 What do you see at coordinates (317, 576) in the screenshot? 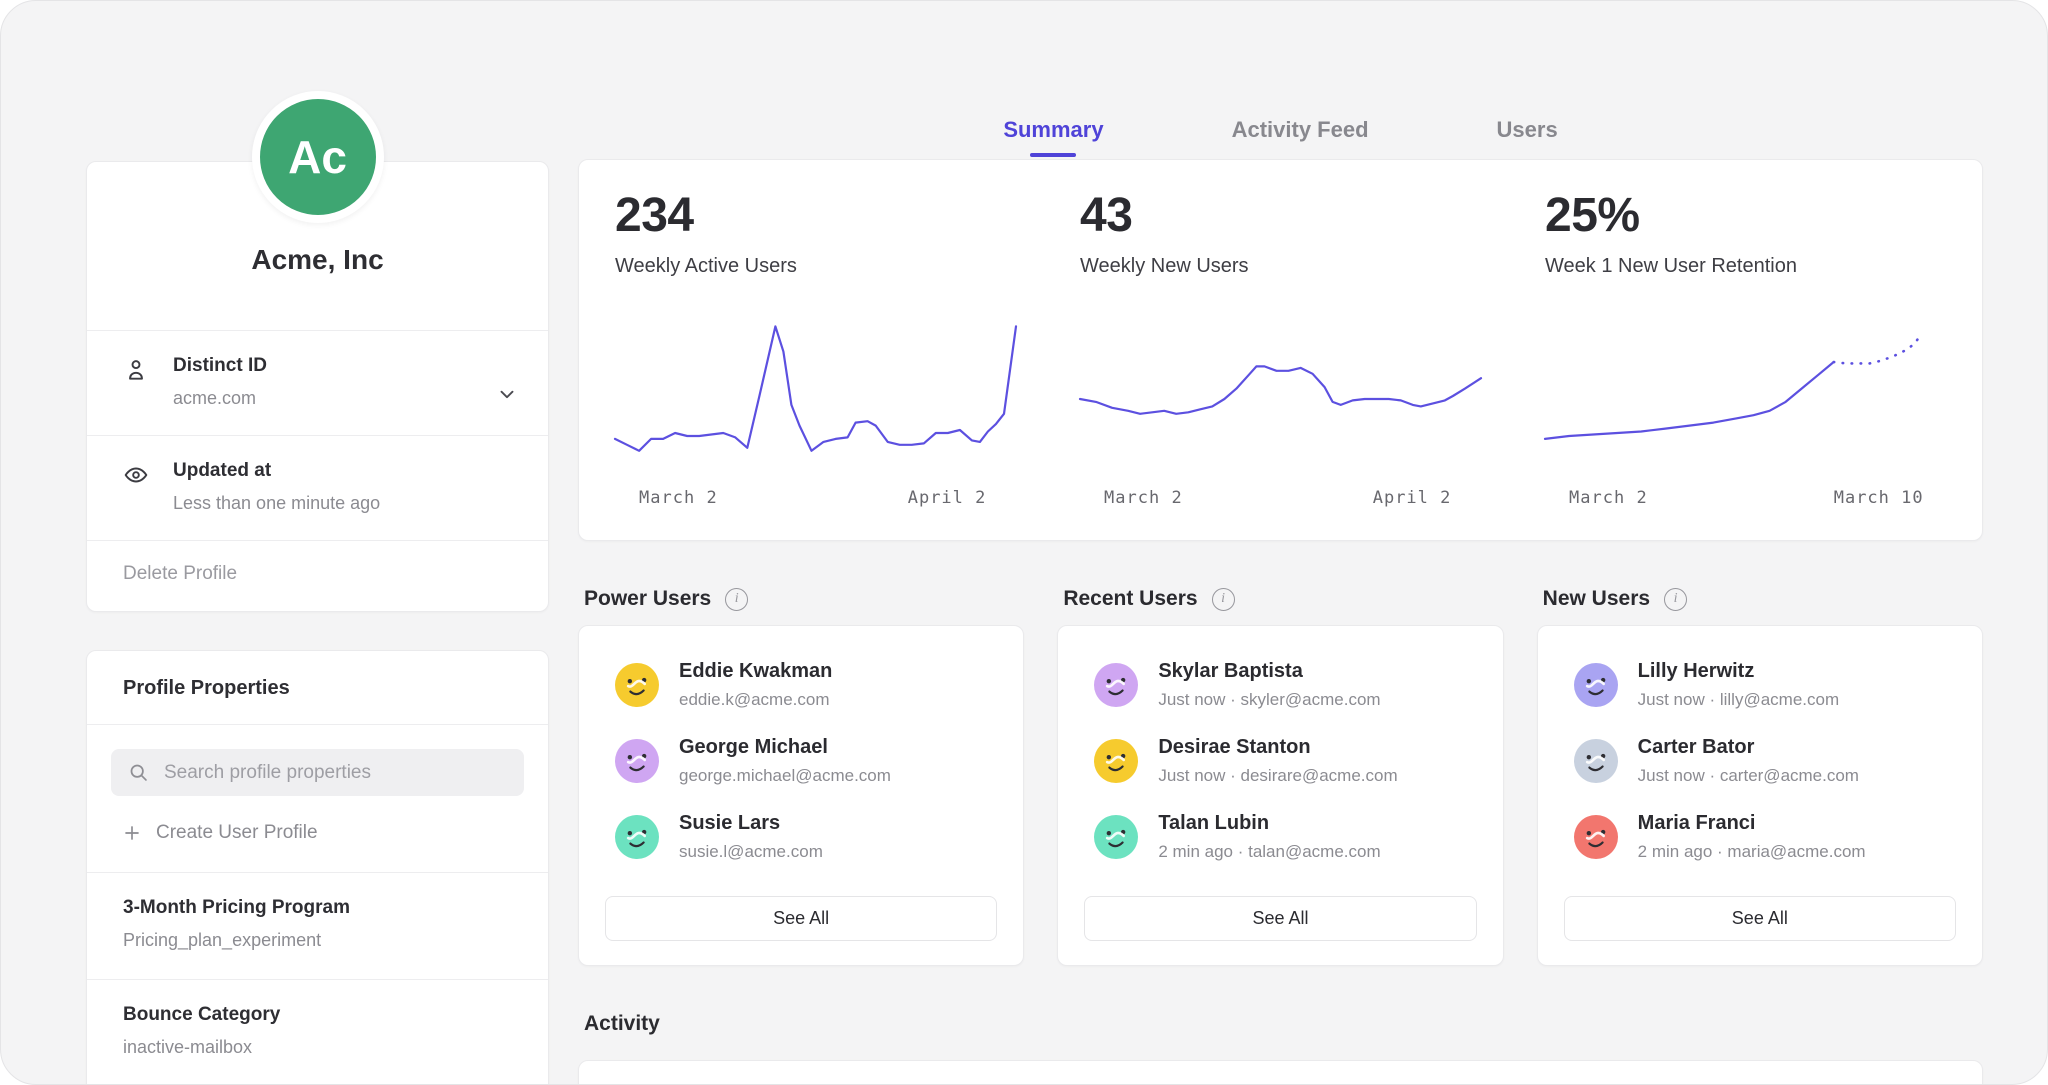
I see `delete-profile-button: Delete Profile` at bounding box center [317, 576].